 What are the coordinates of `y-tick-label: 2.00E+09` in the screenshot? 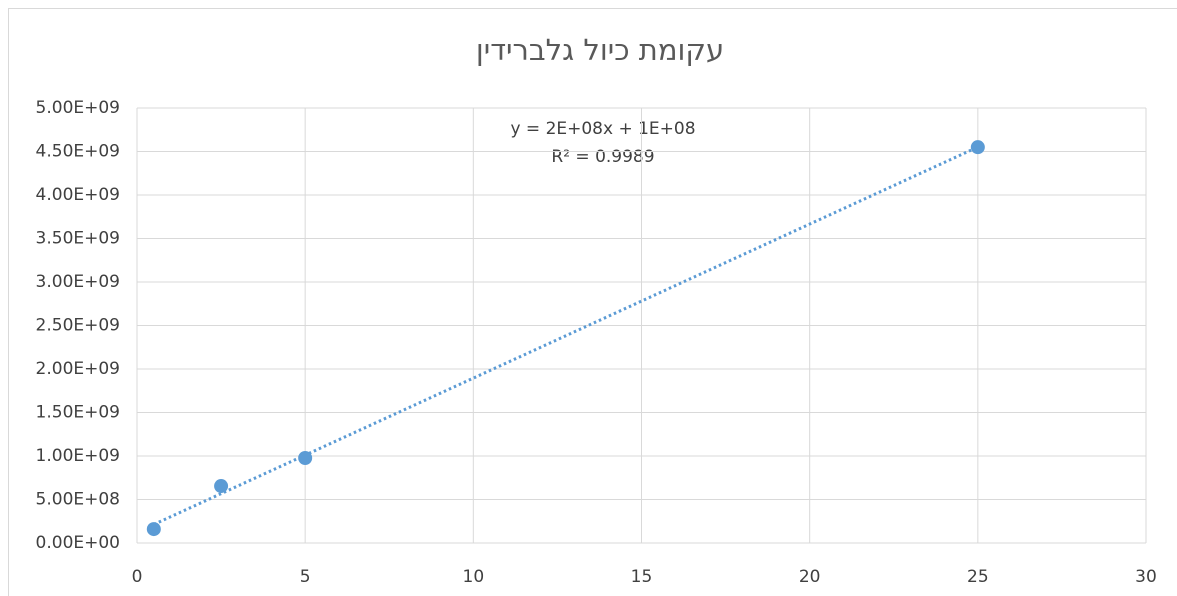 It's located at (78, 369).